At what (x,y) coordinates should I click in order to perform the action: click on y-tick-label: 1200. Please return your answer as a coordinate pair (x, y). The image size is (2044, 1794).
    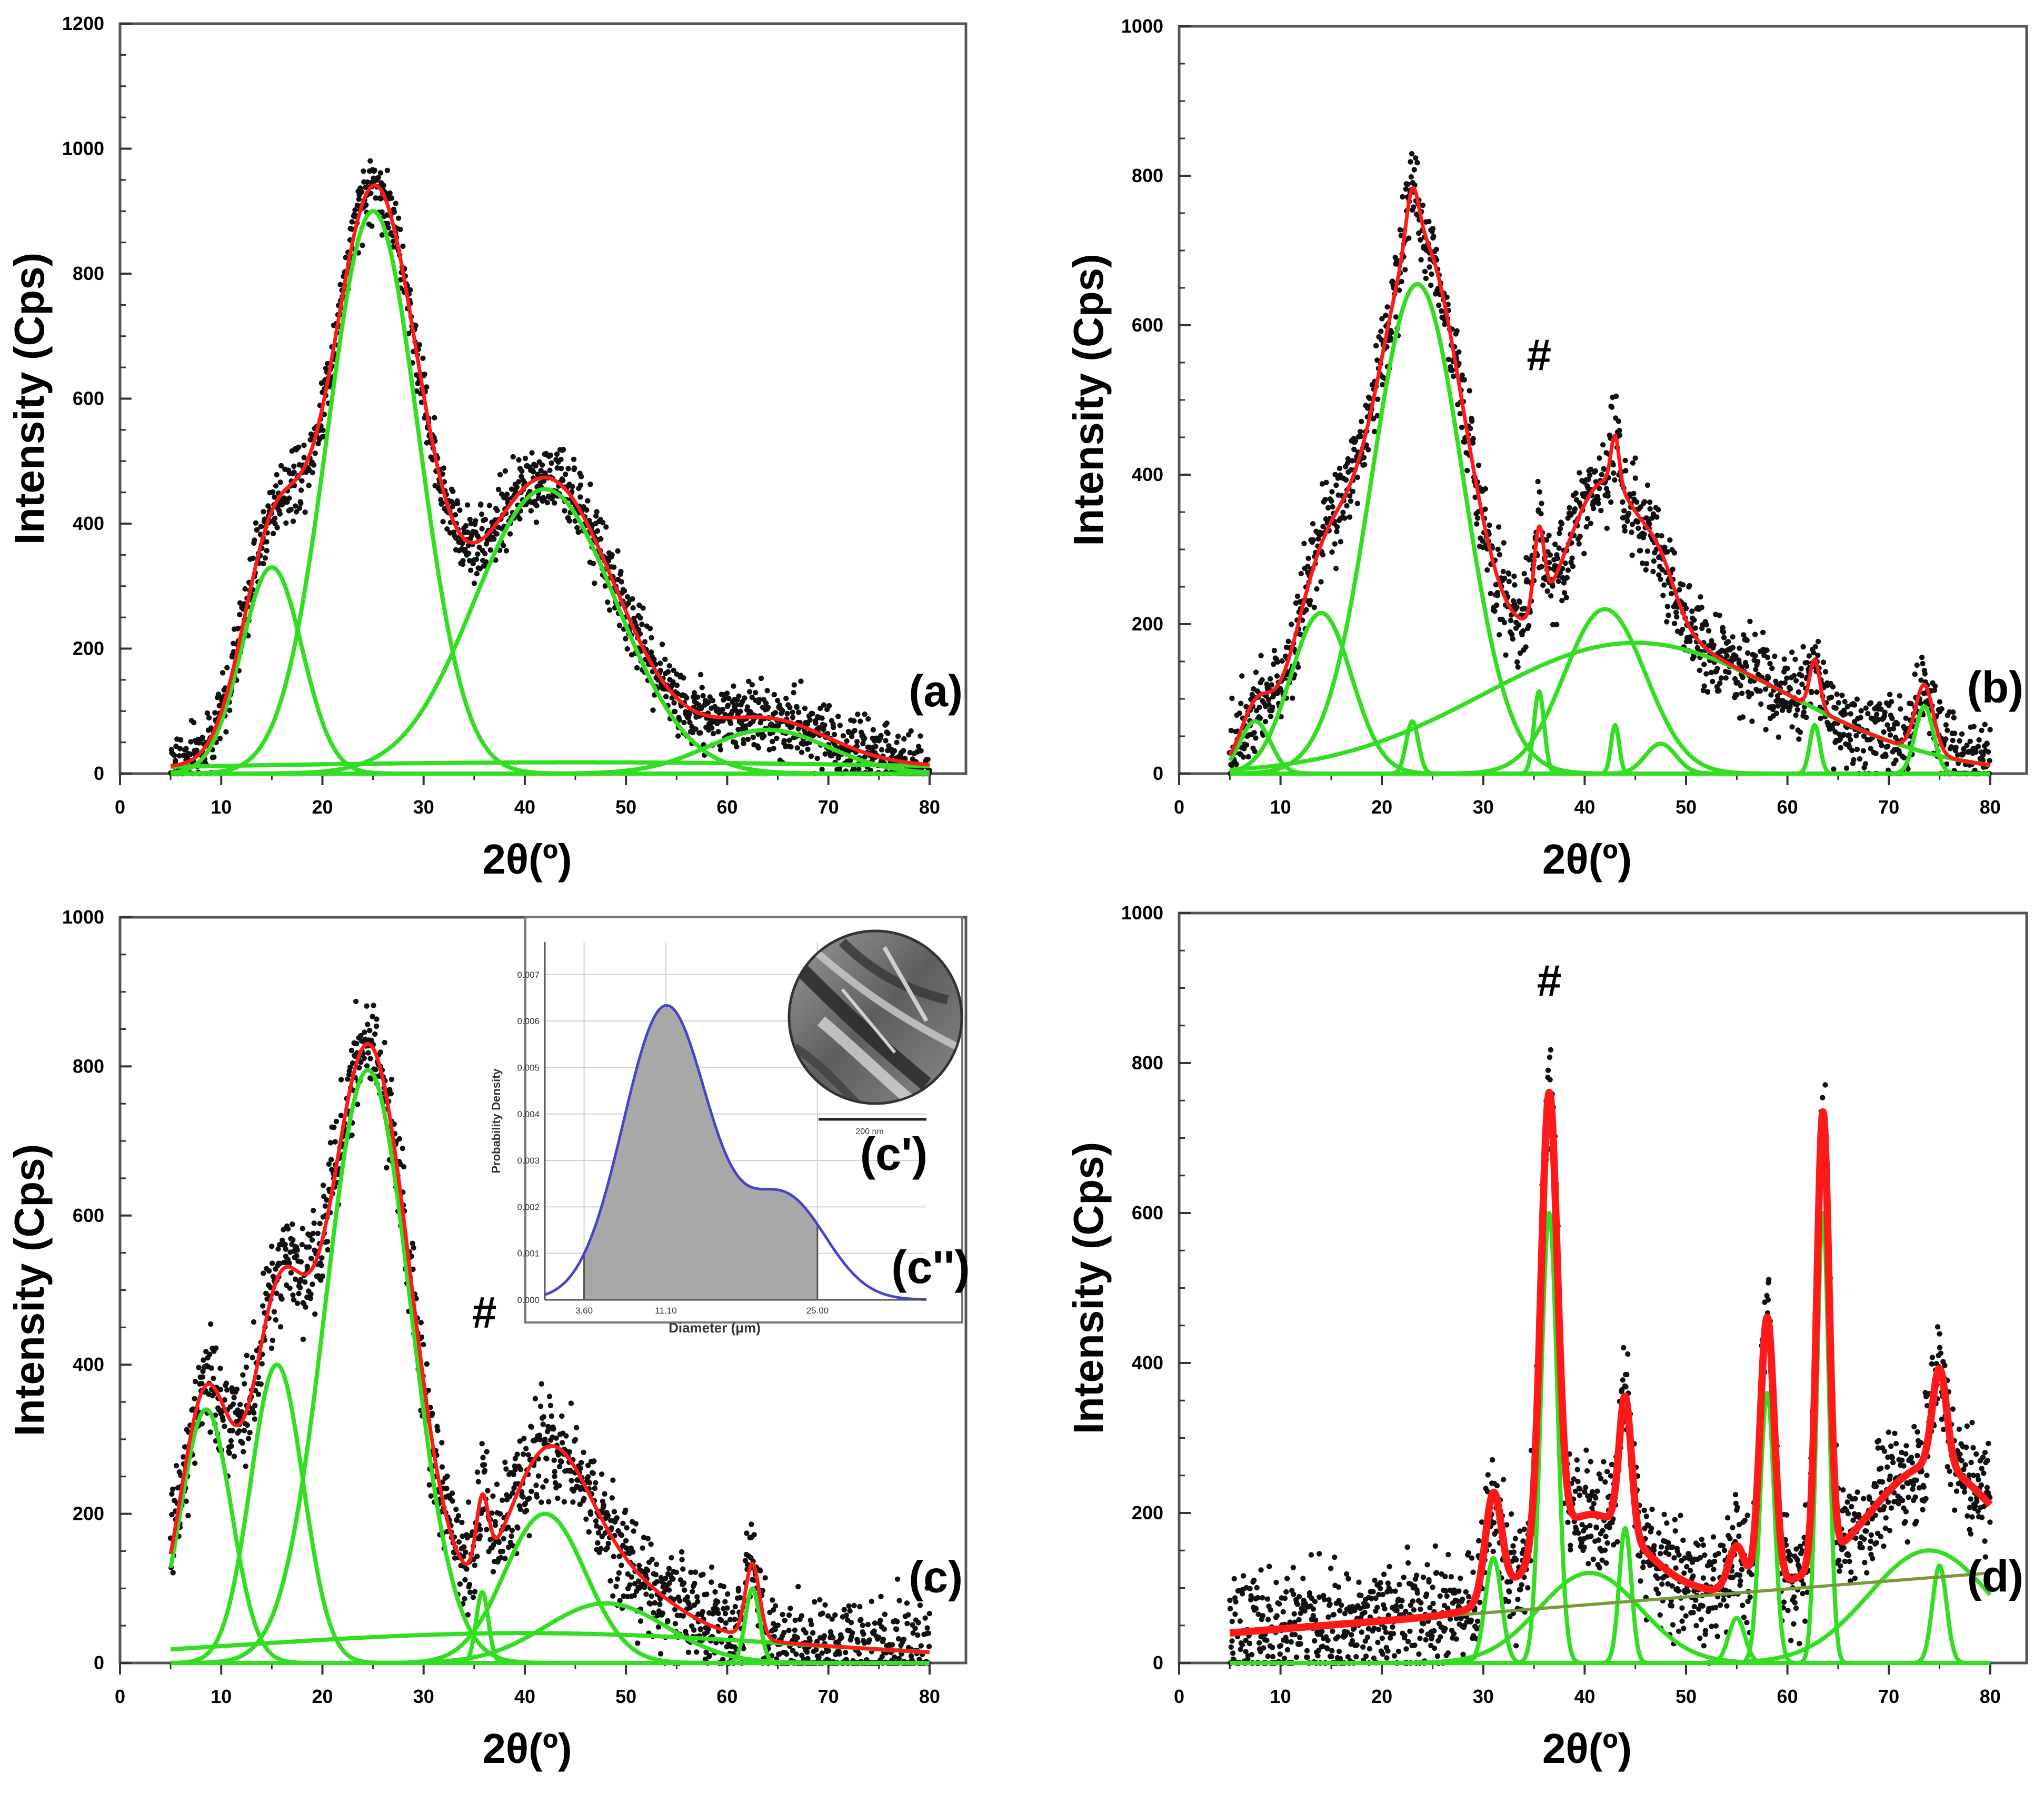
    Looking at the image, I should click on (83, 23).